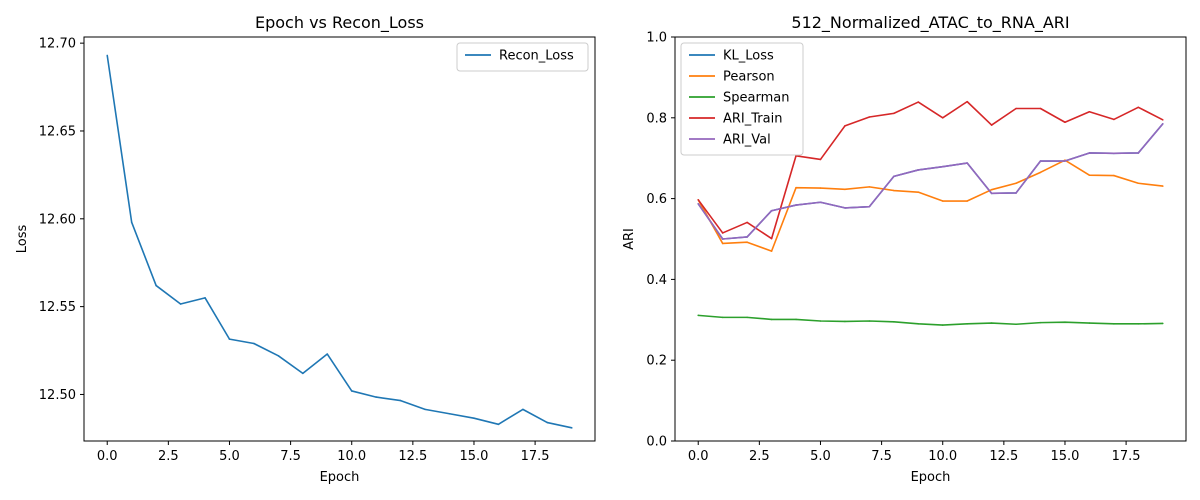 The height and width of the screenshot is (500, 1200). I want to click on series-line-ari-val, so click(930, 181).